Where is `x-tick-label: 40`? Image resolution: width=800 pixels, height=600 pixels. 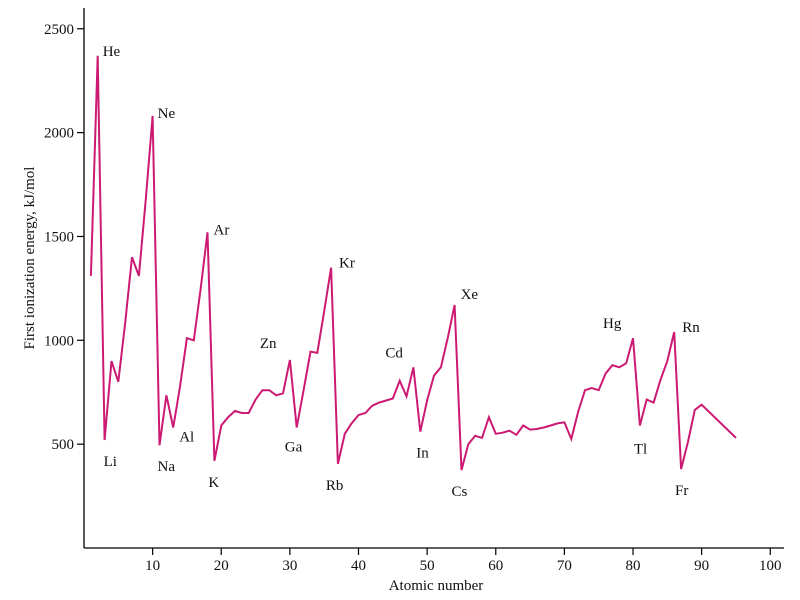 x-tick-label: 40 is located at coordinates (358, 566).